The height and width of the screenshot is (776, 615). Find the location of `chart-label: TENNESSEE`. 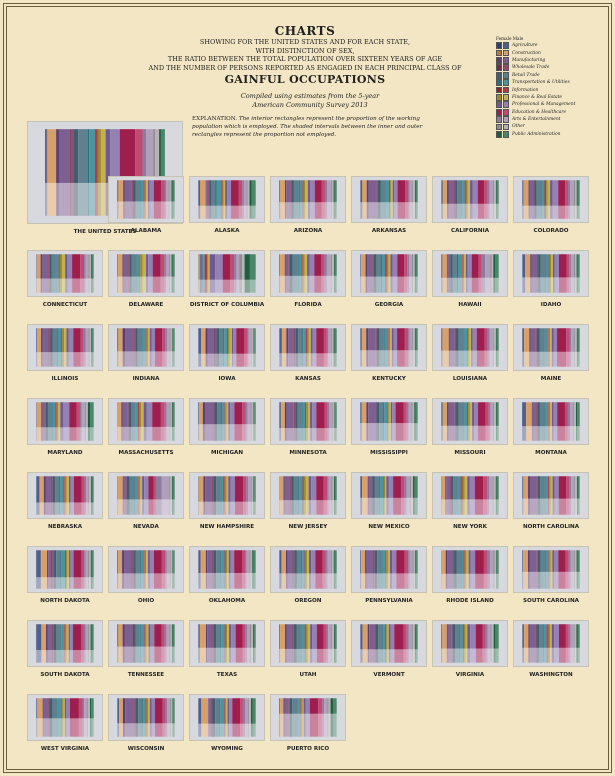

chart-label: TENNESSEE is located at coordinates (146, 675).